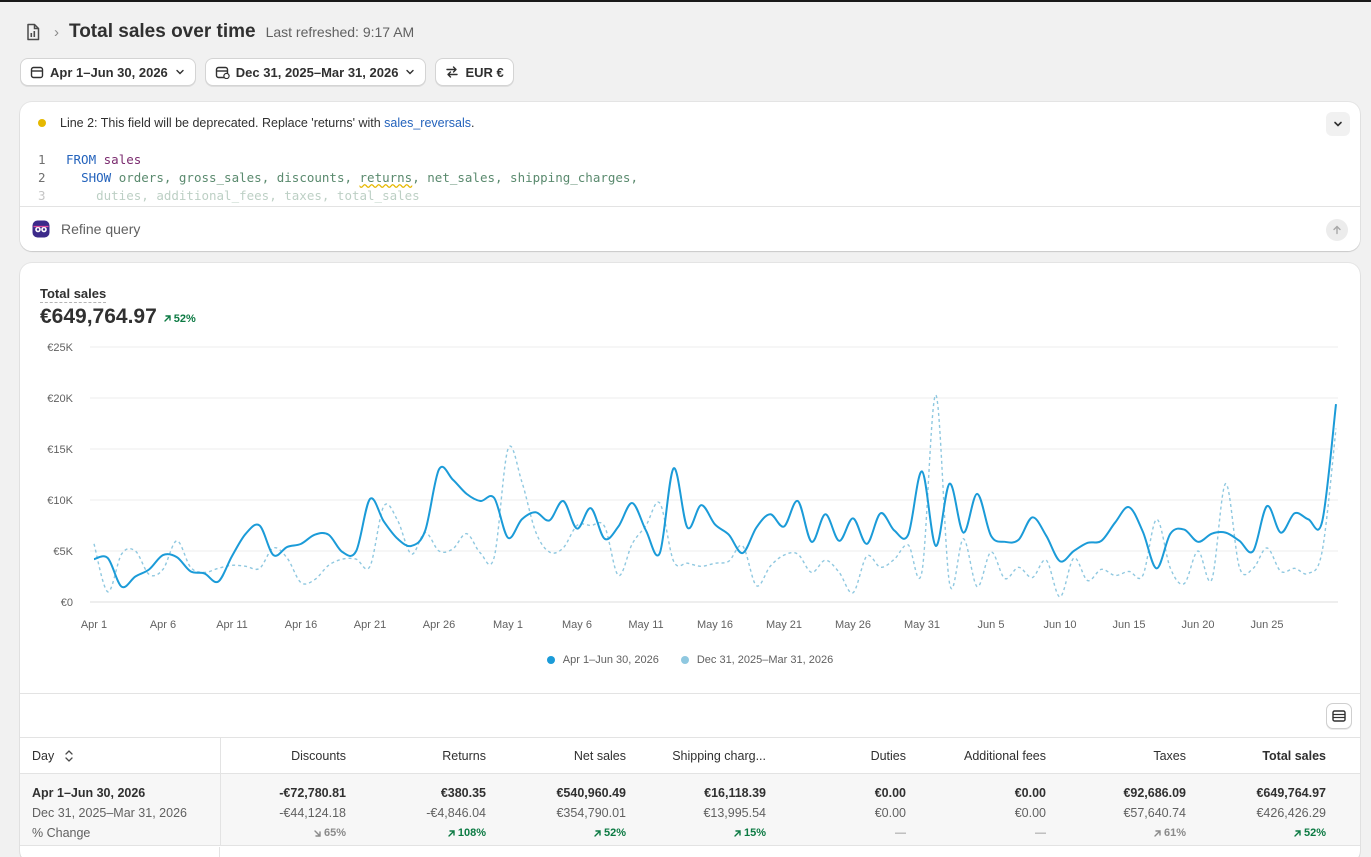 The height and width of the screenshot is (857, 1371). What do you see at coordinates (690, 228) in the screenshot?
I see `refine-query-bar: Refine query` at bounding box center [690, 228].